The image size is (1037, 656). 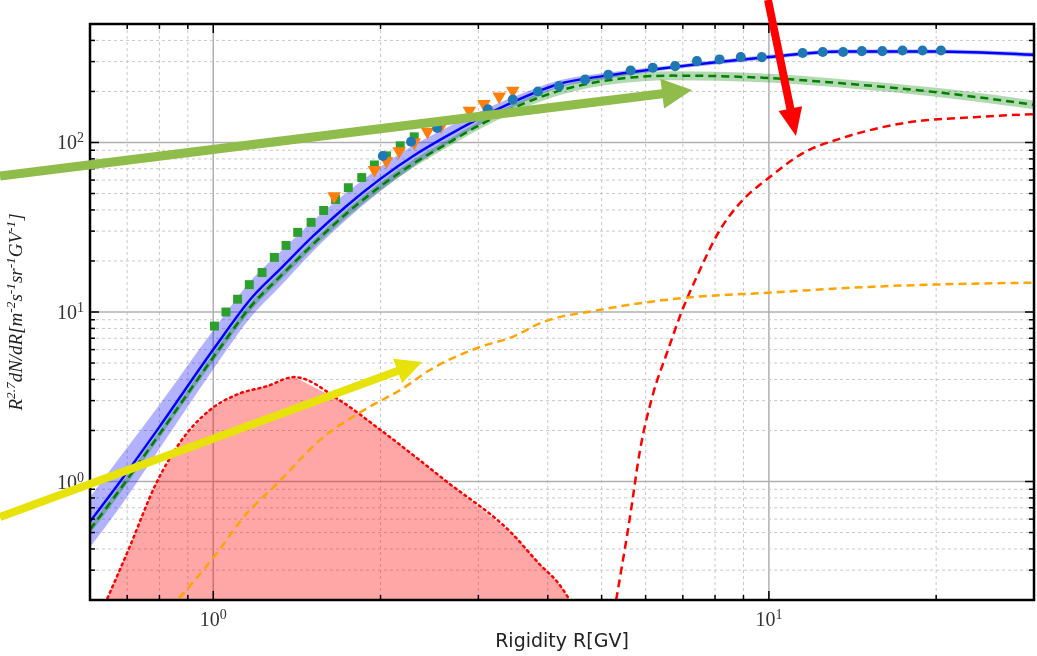 What do you see at coordinates (562, 640) in the screenshot?
I see `x-axis-title: Rigidity R[GV]` at bounding box center [562, 640].